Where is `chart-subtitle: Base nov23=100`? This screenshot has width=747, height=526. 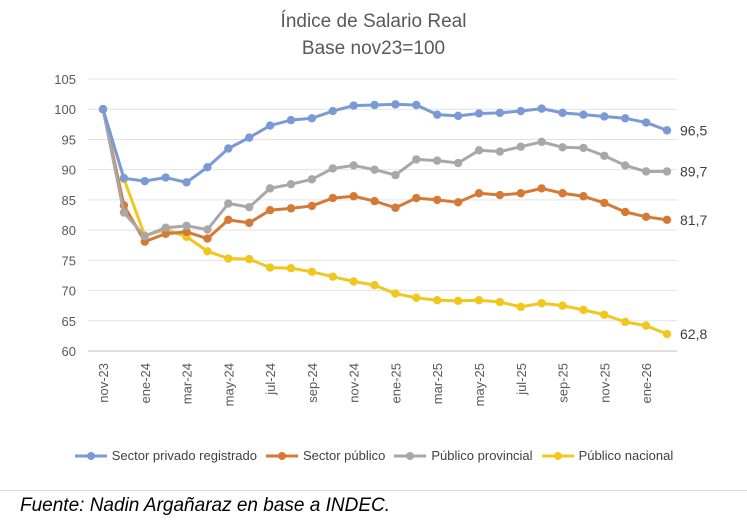 chart-subtitle: Base nov23=100 is located at coordinates (373, 48).